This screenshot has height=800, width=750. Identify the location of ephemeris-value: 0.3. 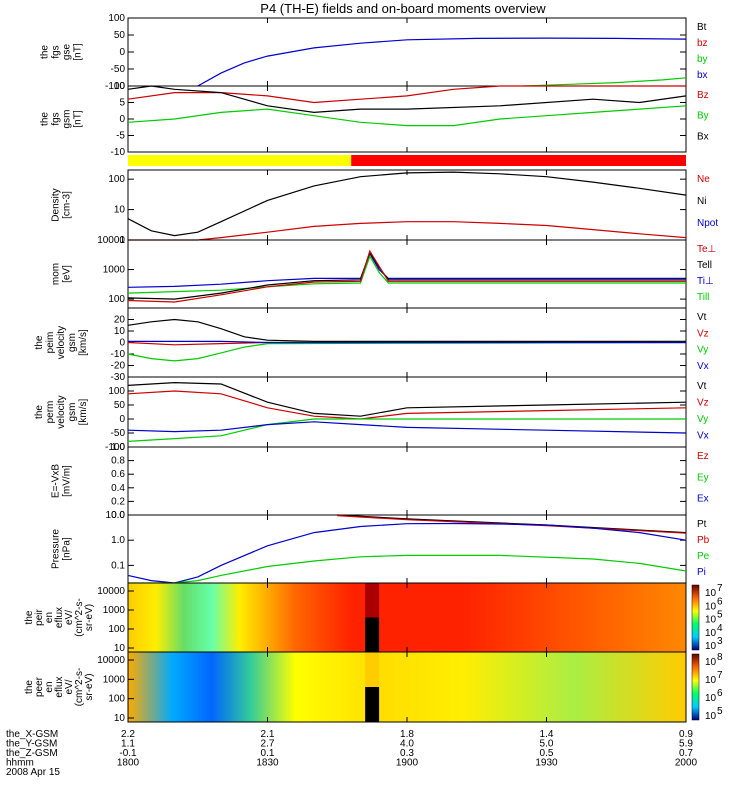
(407, 753).